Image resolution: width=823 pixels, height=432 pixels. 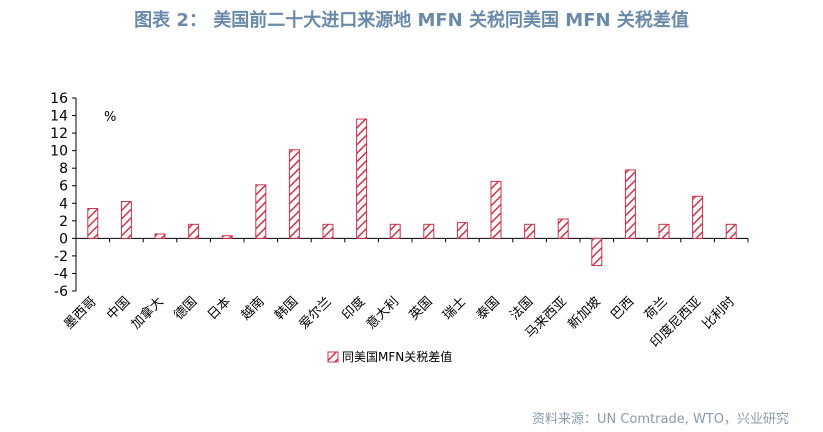 What do you see at coordinates (333, 357) in the screenshot?
I see `legend-swatch` at bounding box center [333, 357].